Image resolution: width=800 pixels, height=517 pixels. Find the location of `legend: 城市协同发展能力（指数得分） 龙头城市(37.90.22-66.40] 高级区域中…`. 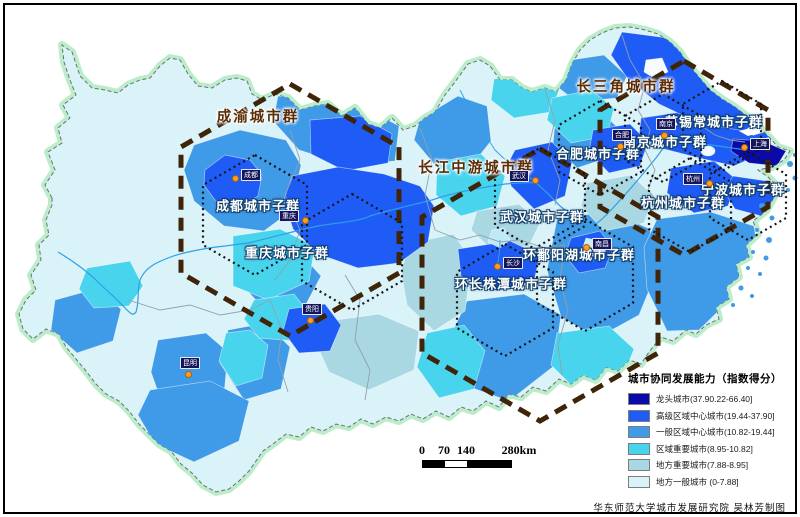

legend: 城市协同发展能力（指数得分） 龙头城市(37.90.22-66.40] 高级区域中… is located at coordinates (713, 430).